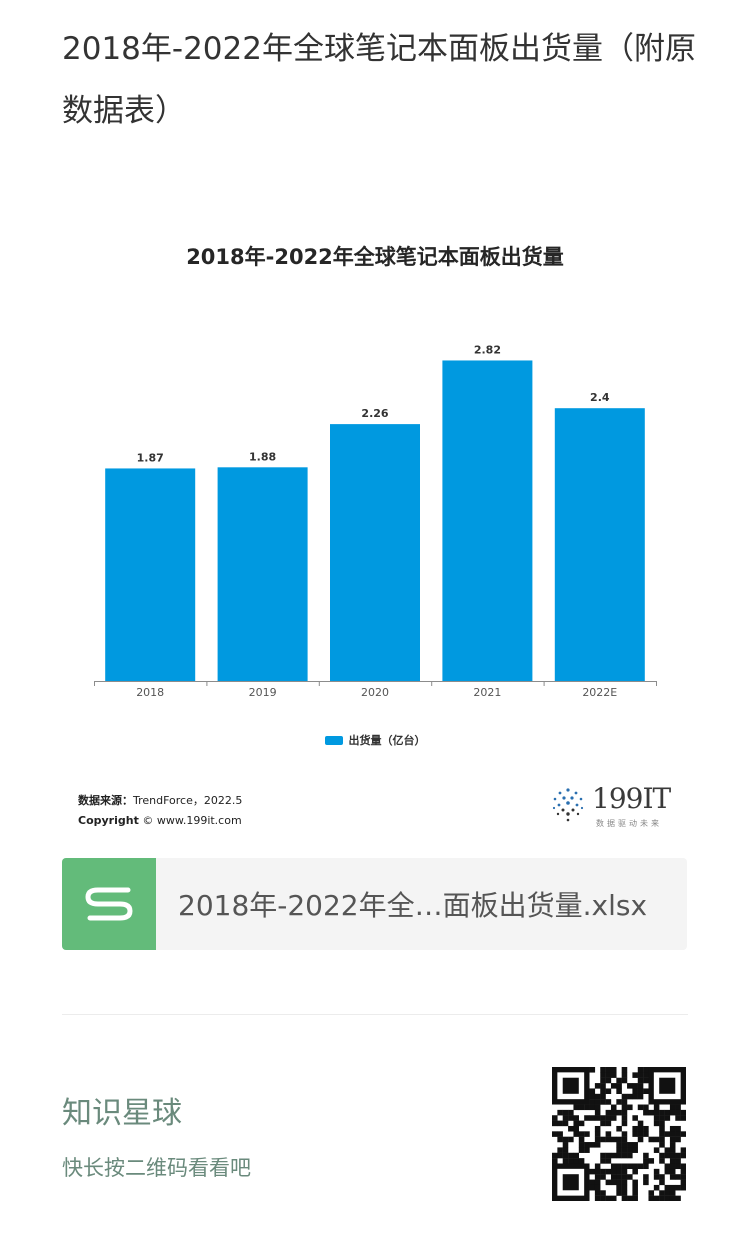 This screenshot has height=1254, width=750. I want to click on legend-swatch, so click(333, 740).